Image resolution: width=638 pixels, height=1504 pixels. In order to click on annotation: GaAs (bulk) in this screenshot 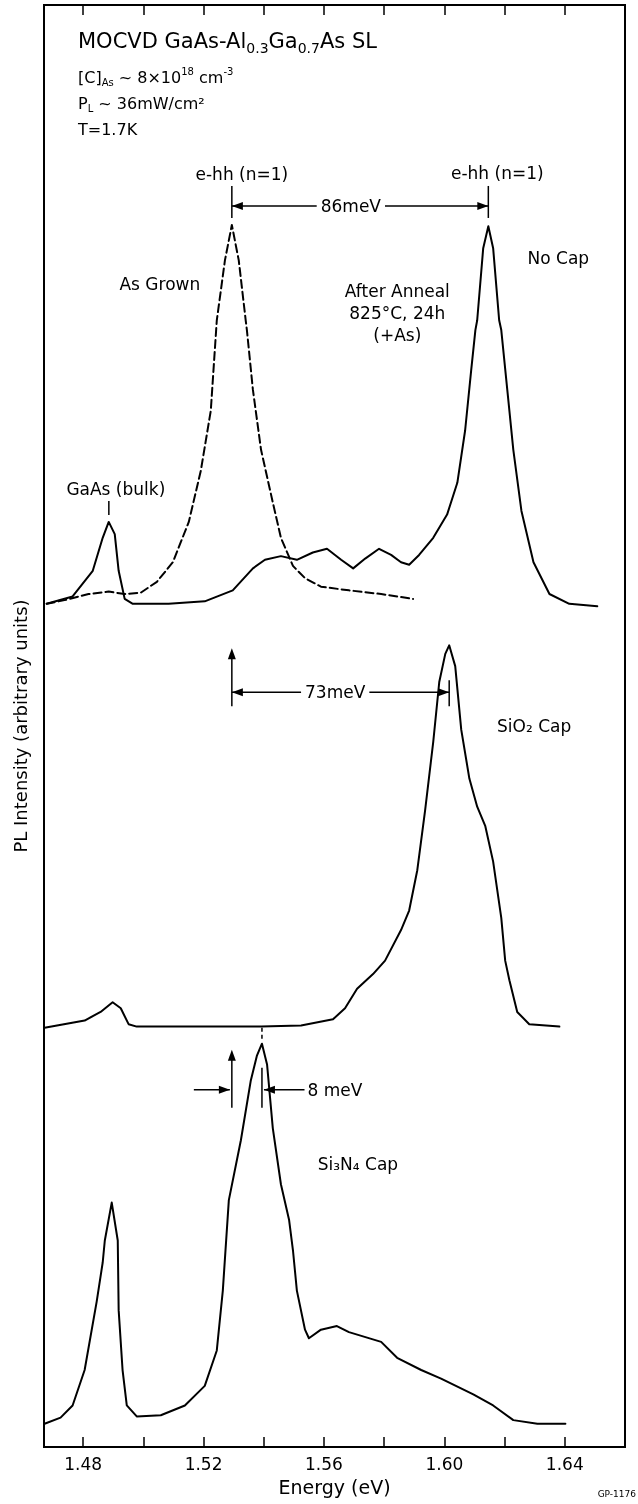, I will do `click(116, 488)`.